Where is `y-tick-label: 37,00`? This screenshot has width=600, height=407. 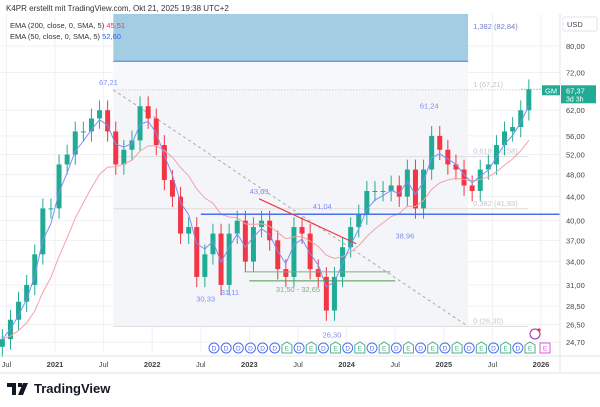 y-tick-label: 37,00 is located at coordinates (575, 240).